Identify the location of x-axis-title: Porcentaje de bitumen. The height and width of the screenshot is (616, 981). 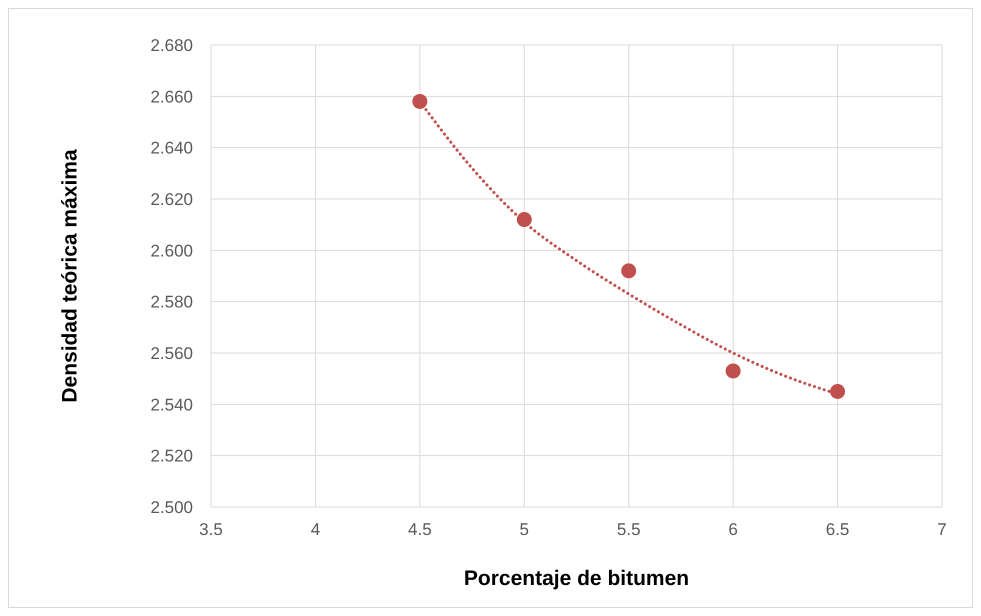
(577, 578).